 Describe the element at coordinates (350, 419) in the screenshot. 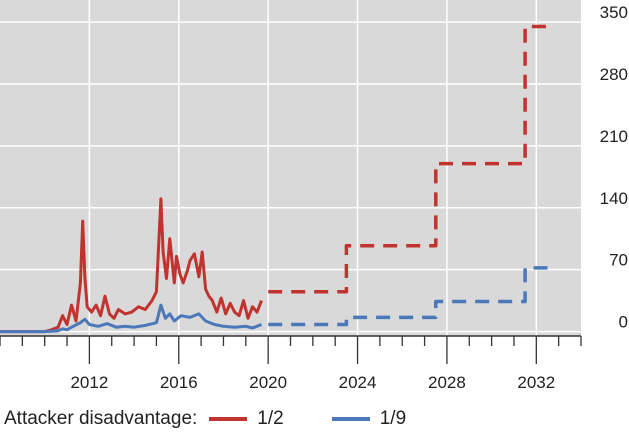

I see `legend-swatch-blue` at that location.